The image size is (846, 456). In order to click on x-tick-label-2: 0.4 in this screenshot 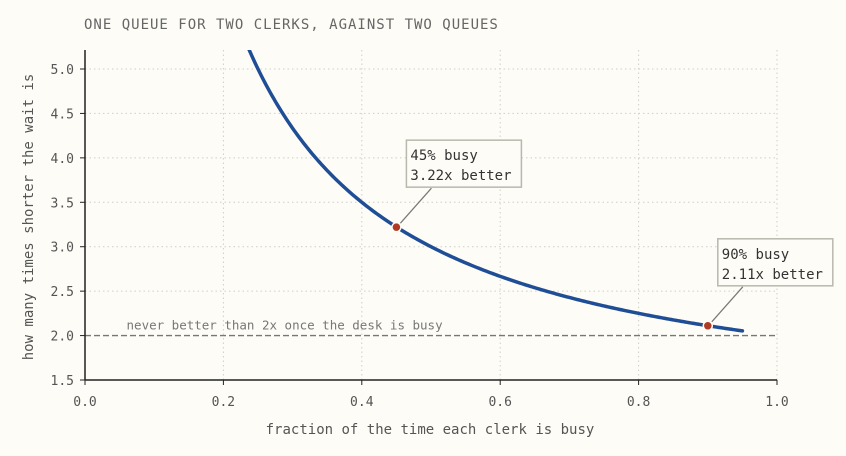, I will do `click(362, 402)`.